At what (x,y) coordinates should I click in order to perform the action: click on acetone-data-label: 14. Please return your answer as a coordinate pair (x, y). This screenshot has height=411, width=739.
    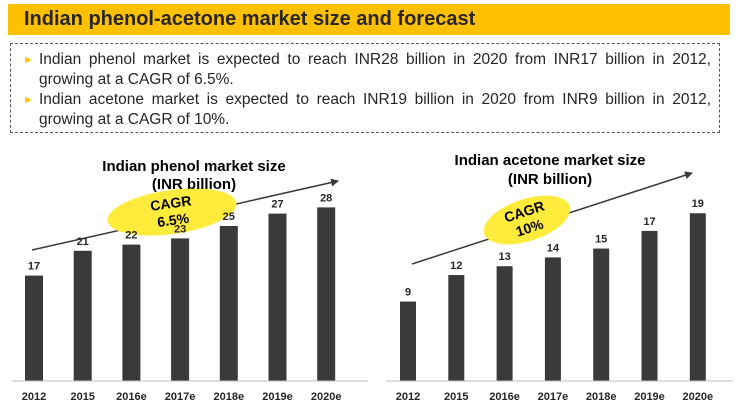
    Looking at the image, I should click on (553, 248).